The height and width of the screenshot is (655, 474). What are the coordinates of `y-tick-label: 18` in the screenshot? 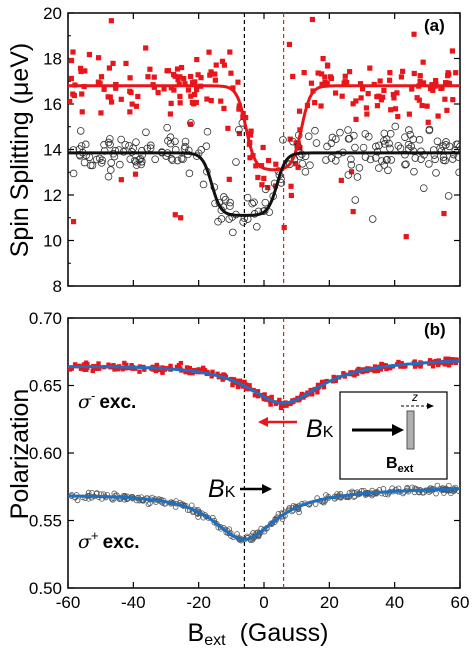 It's located at (52, 59).